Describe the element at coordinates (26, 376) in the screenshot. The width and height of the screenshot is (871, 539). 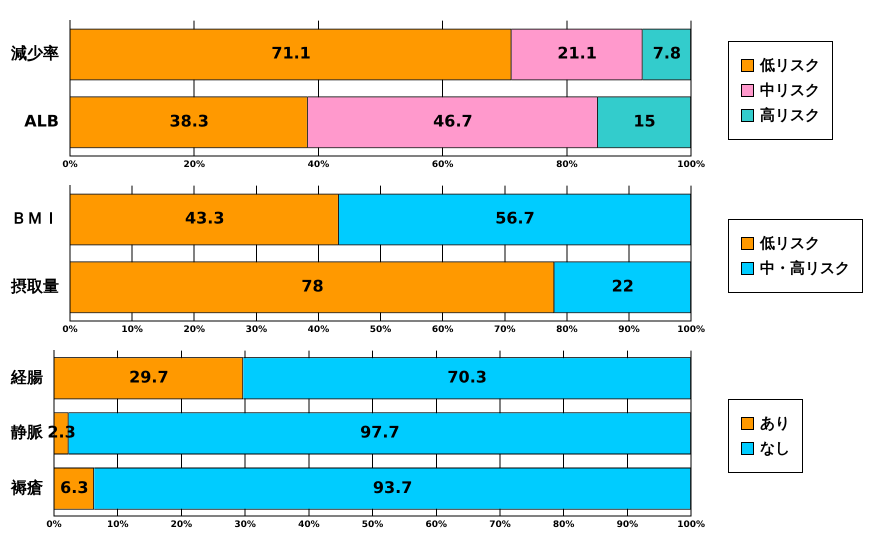
I see `y-tick-label: 経腸` at that location.